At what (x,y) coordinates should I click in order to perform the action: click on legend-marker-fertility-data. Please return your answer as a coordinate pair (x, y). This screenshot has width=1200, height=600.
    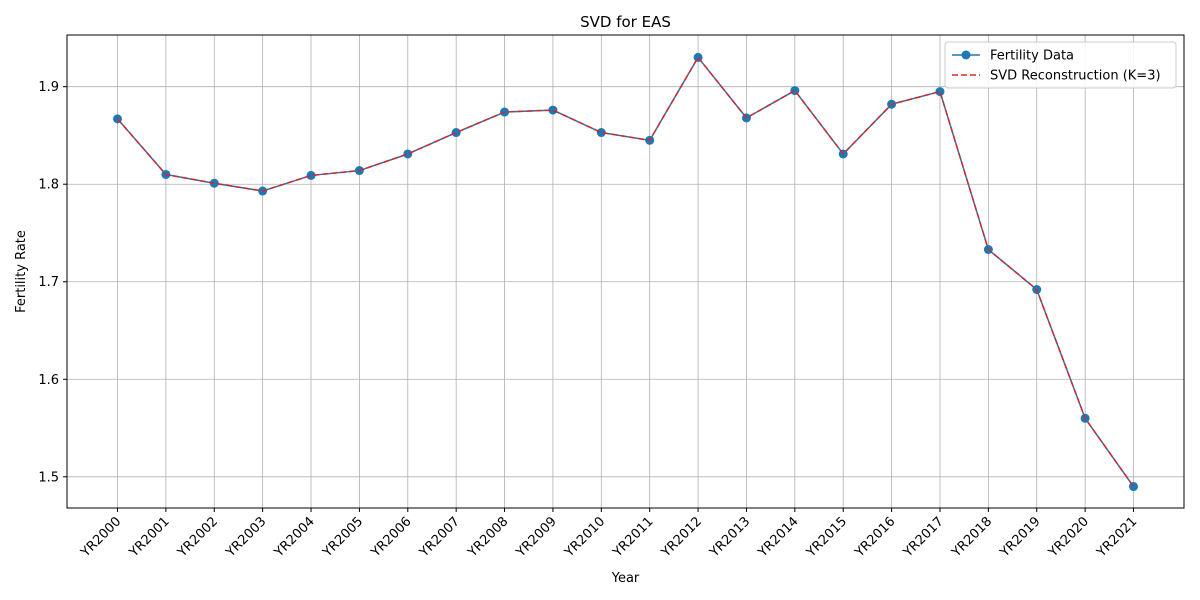
    Looking at the image, I should click on (966, 55).